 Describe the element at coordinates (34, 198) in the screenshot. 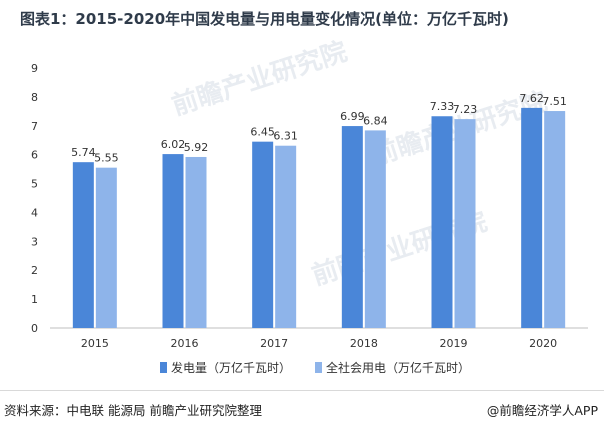

I see `y-axis: 0 1 2 3 4 5 6 7 8 9` at that location.